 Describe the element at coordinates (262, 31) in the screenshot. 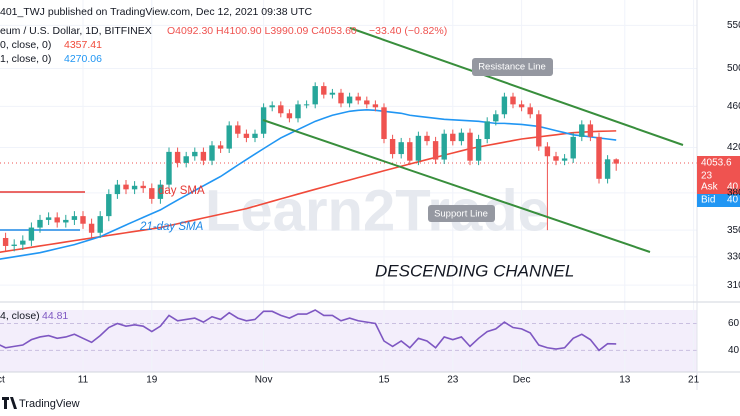

I see `ohlc: O4092.30 H4100.90 L3990.09 C4053.60` at that location.